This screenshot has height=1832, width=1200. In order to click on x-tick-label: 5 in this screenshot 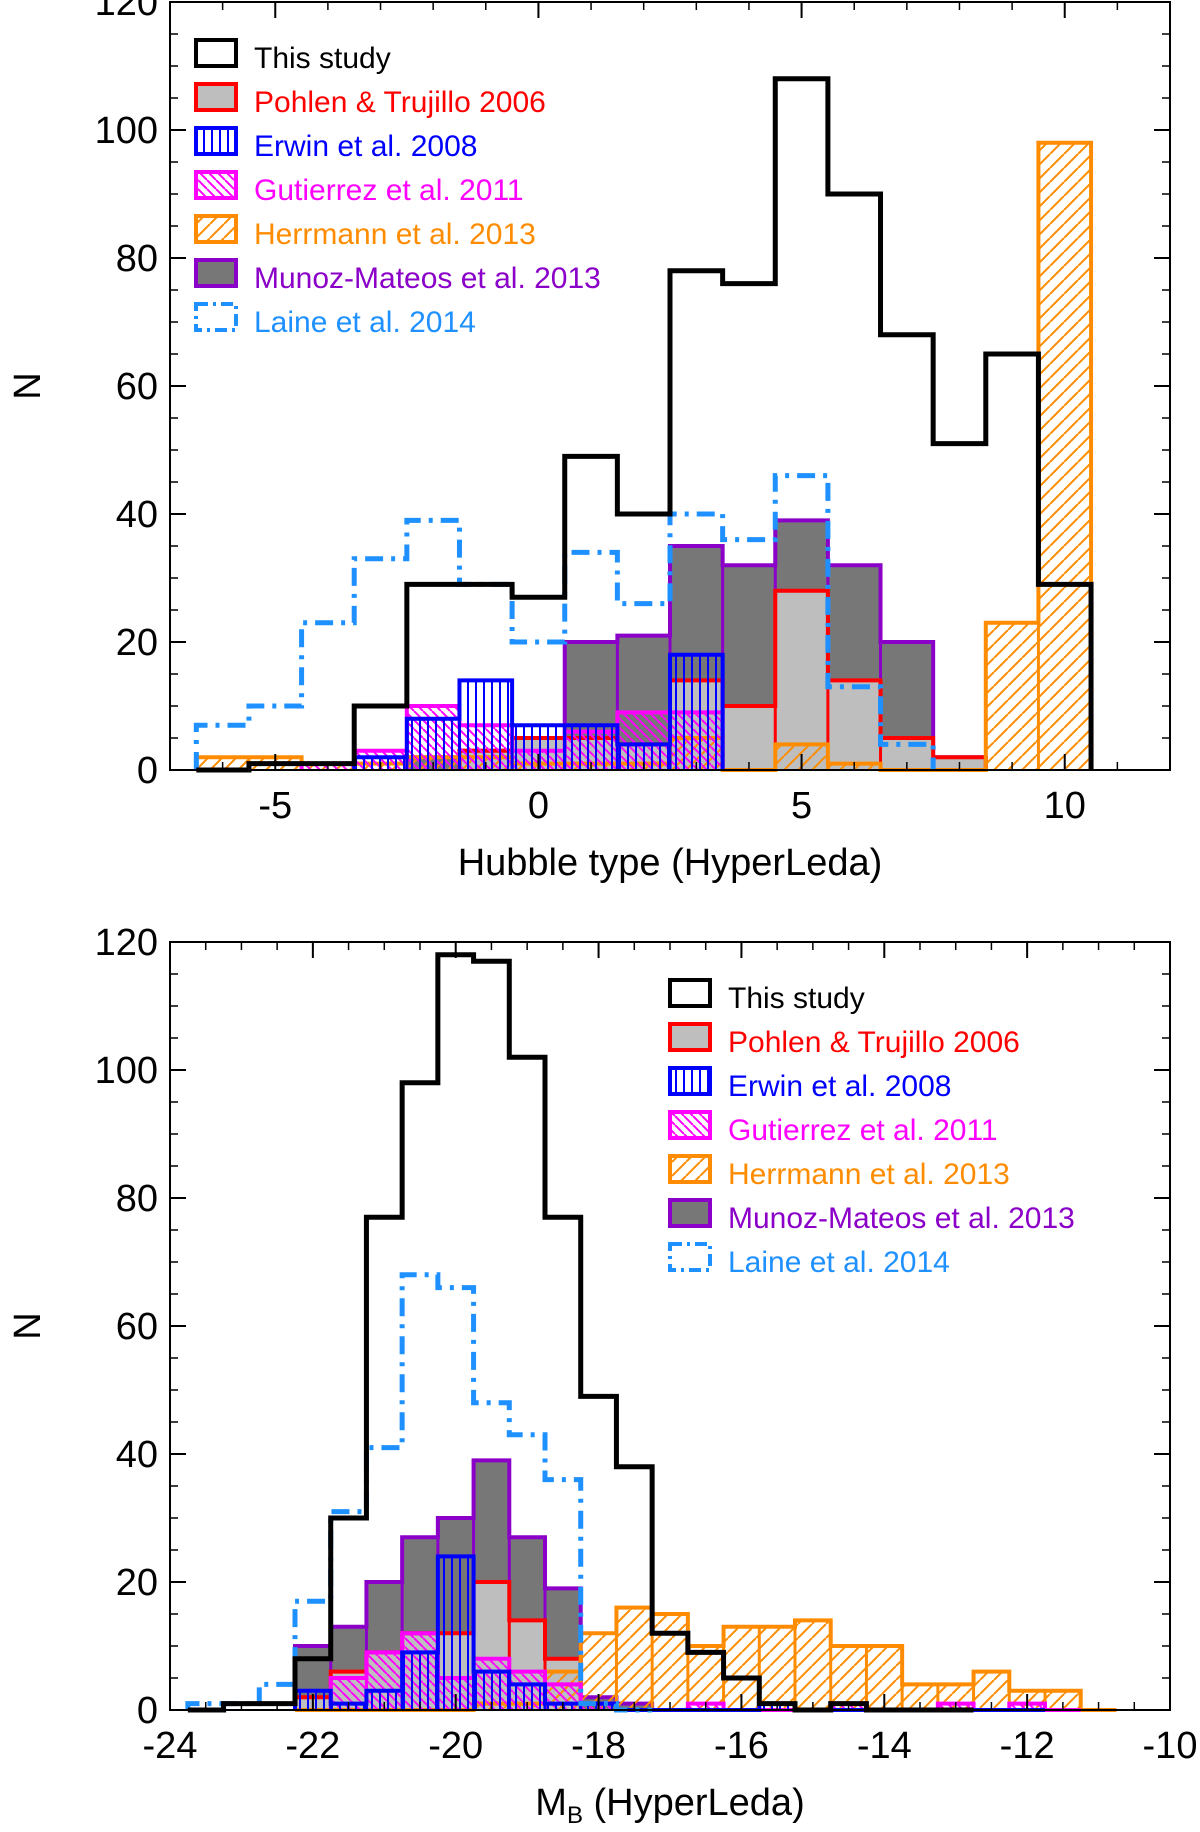, I will do `click(801, 806)`.